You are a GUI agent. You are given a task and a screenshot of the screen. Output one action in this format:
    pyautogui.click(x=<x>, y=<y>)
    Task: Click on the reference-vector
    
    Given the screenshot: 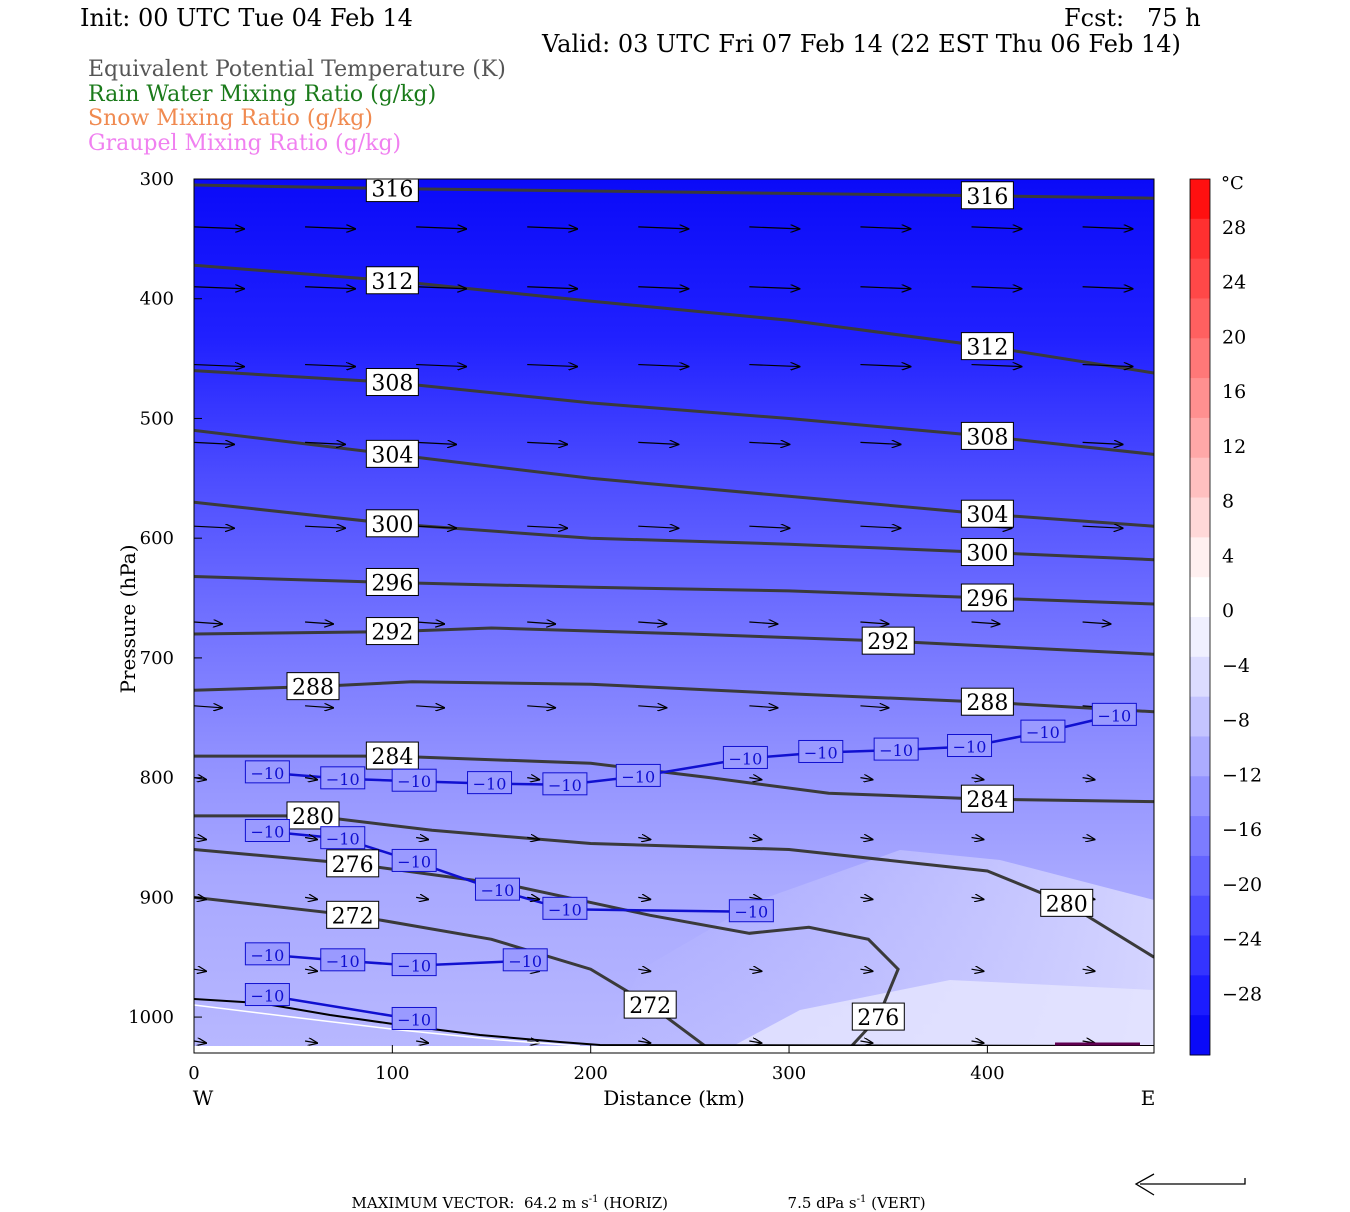 What is the action you would take?
    pyautogui.click(x=1190, y=1184)
    